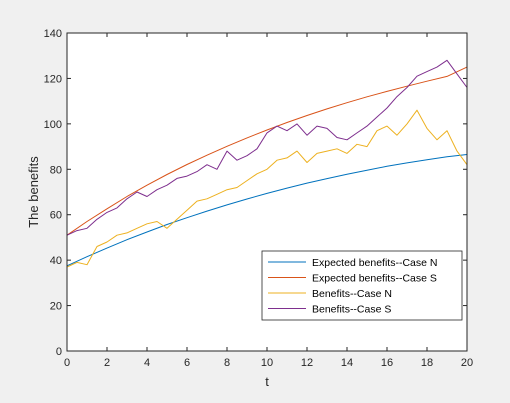 This screenshot has width=510, height=403. I want to click on y-tick-label: 80, so click(56, 170).